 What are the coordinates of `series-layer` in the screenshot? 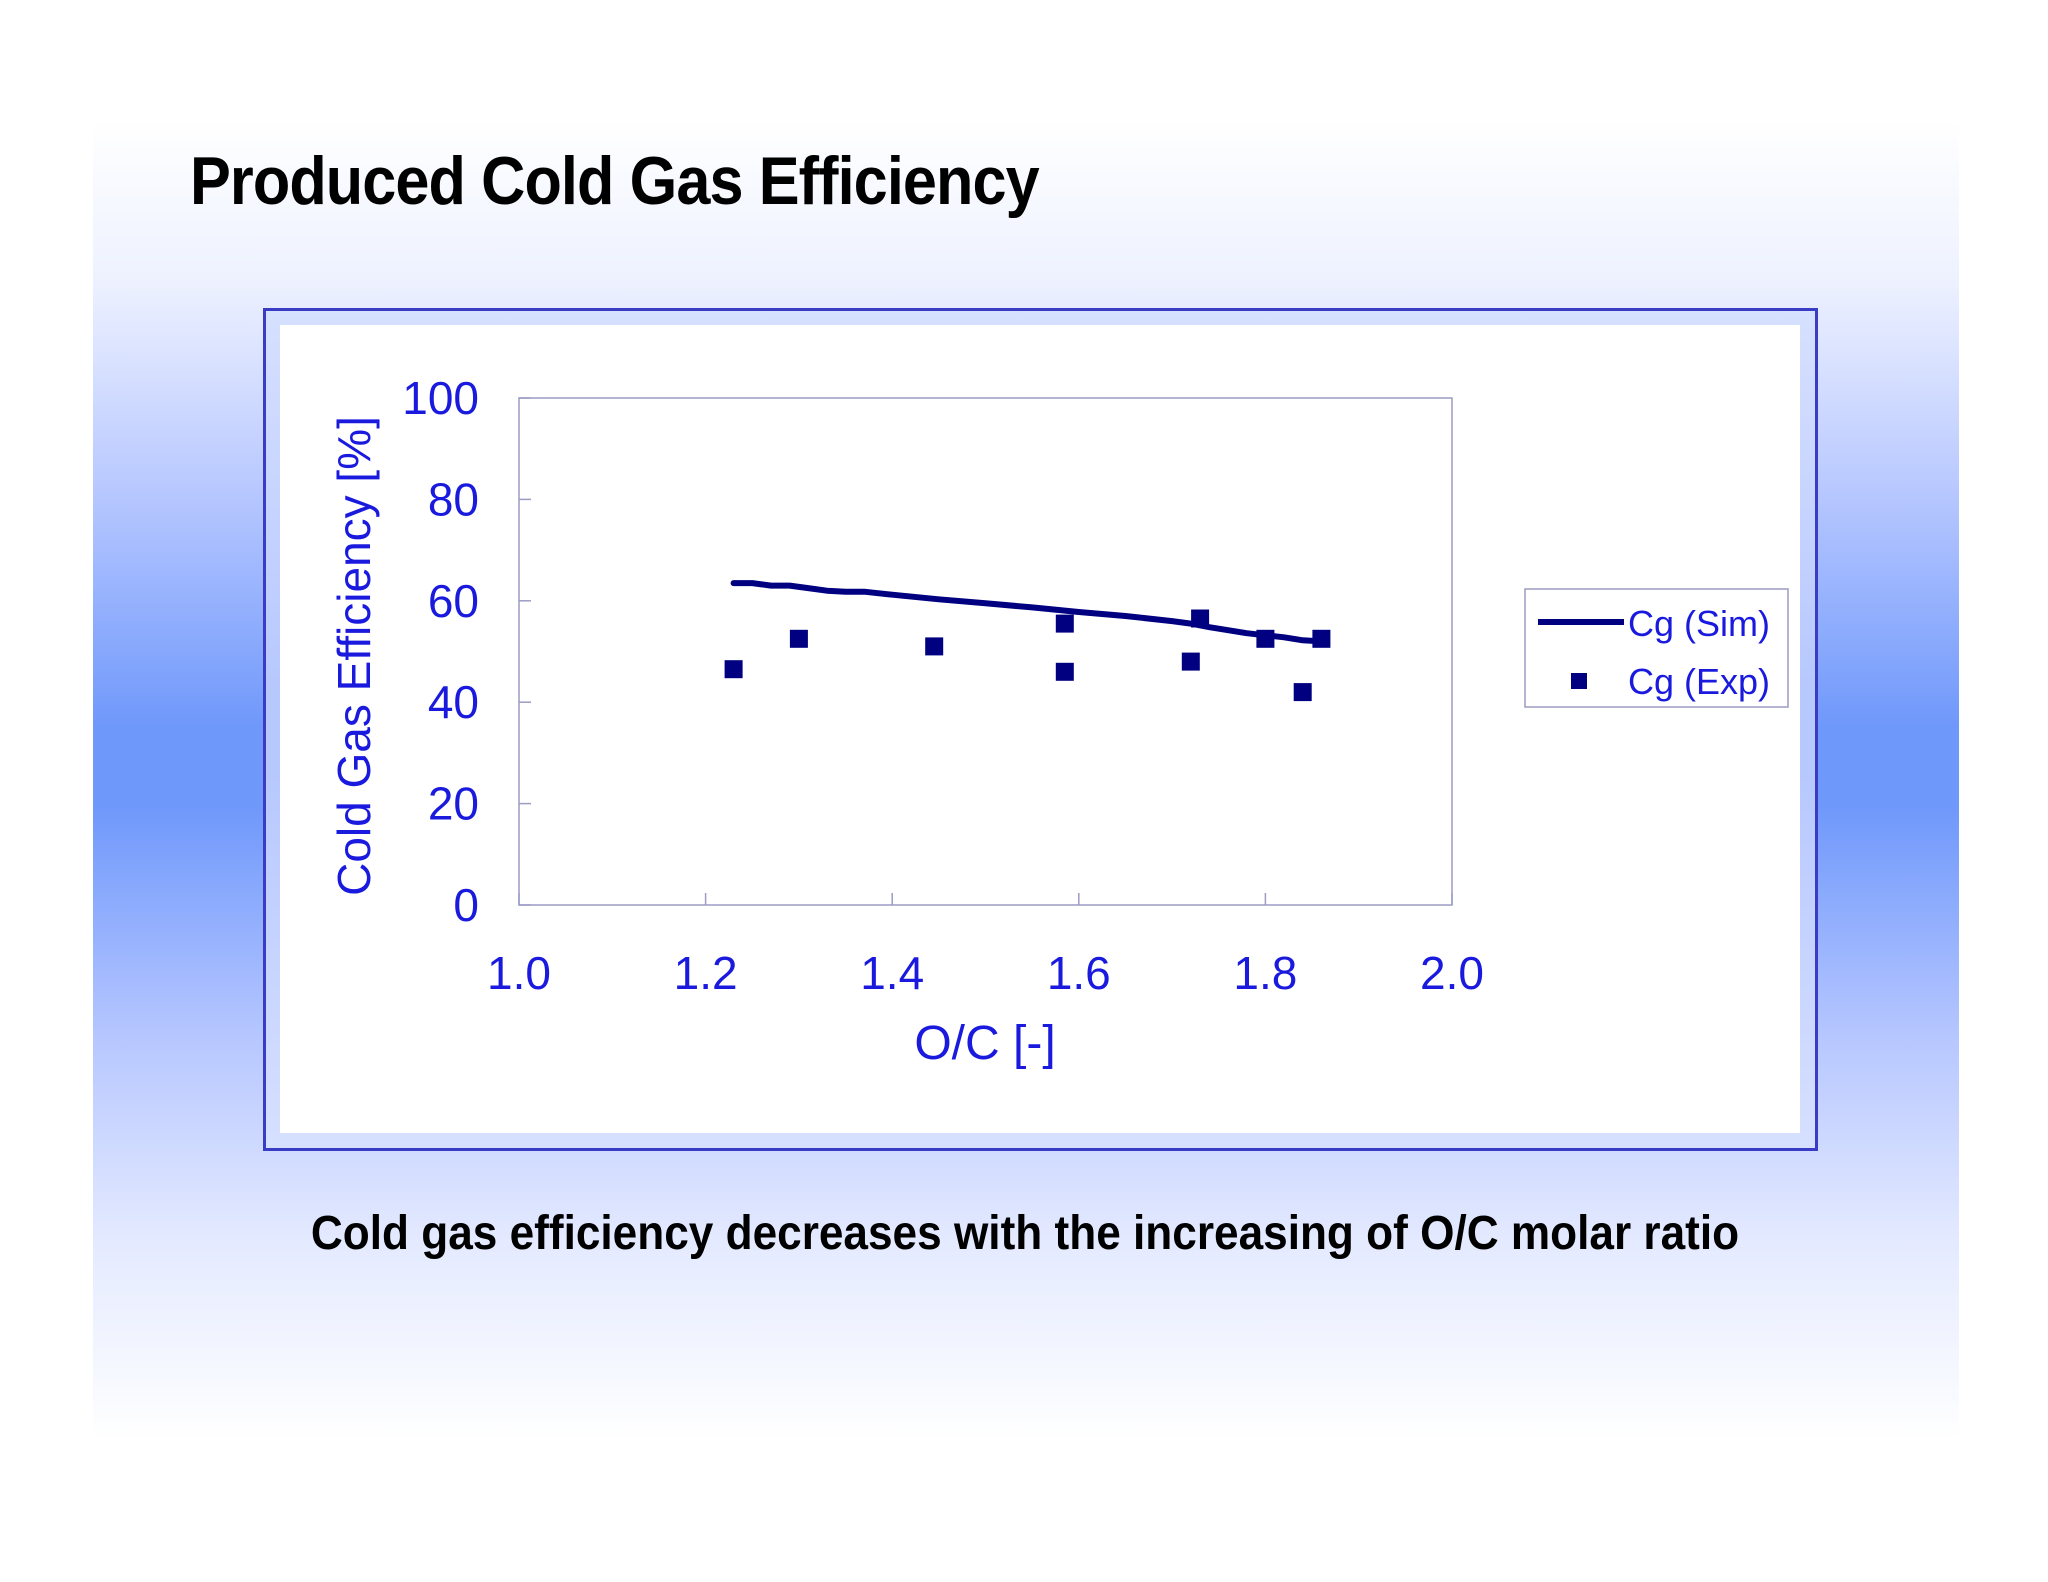 It's located at (1027, 641).